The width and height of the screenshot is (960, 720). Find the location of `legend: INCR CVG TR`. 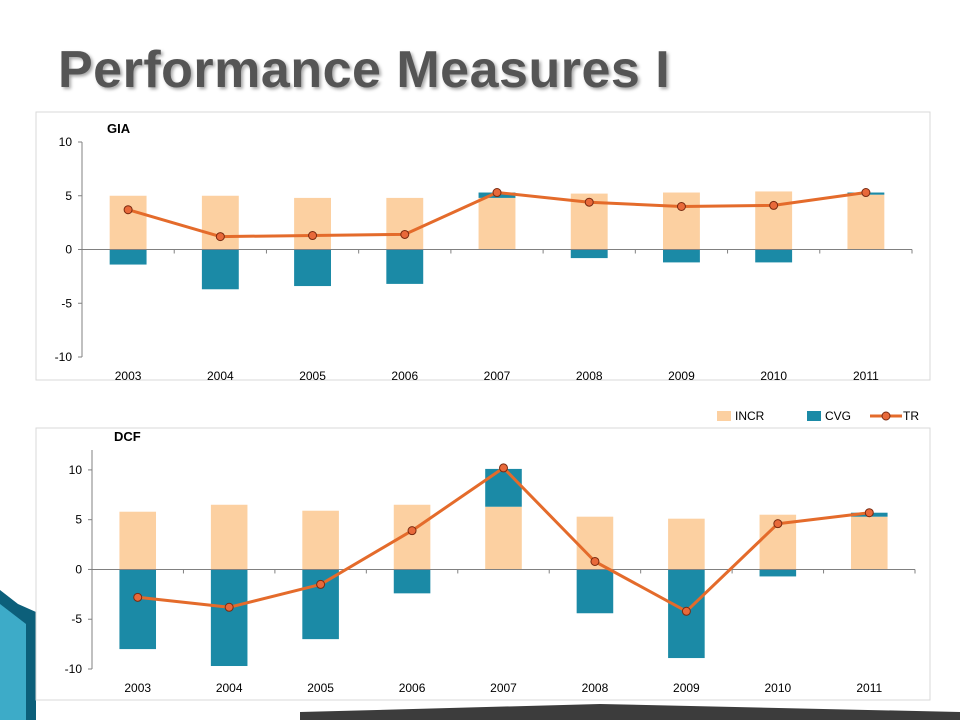

legend: INCR CVG TR is located at coordinates (818, 416).